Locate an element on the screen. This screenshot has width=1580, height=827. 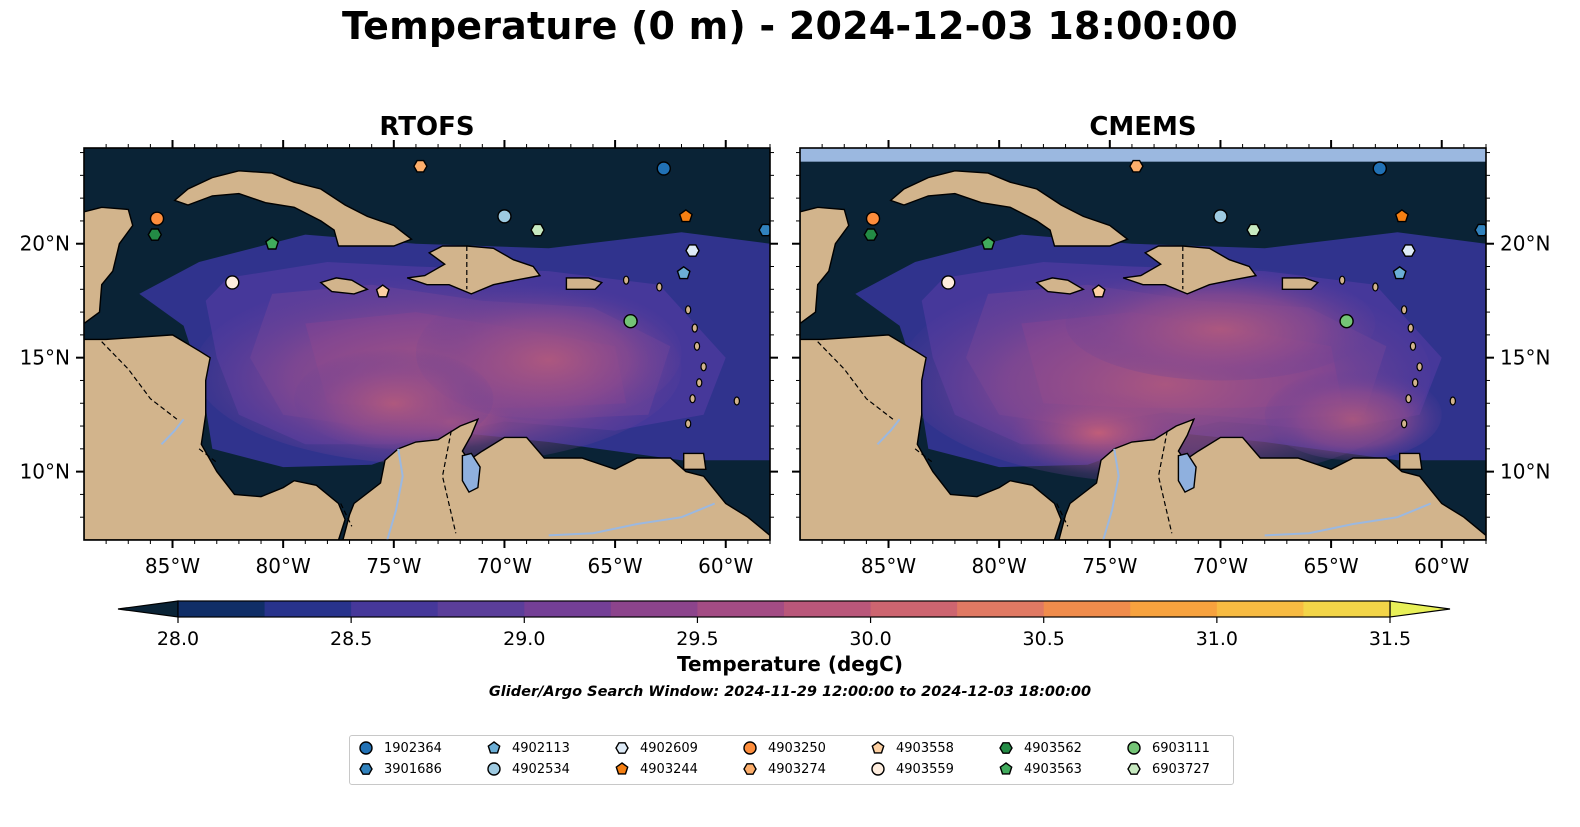
legend-label: 4903559 is located at coordinates (925, 769).